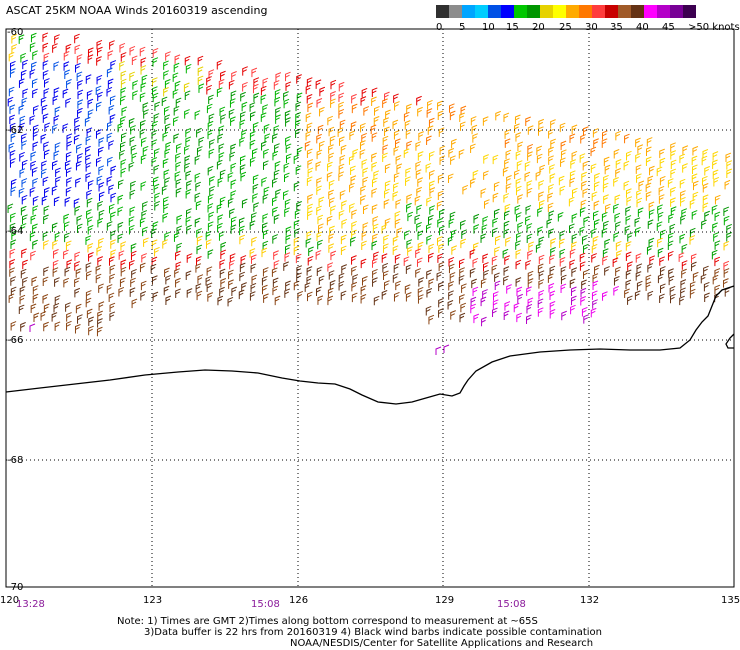 Image resolution: width=740 pixels, height=650 pixels. I want to click on lon-label: 132, so click(589, 600).